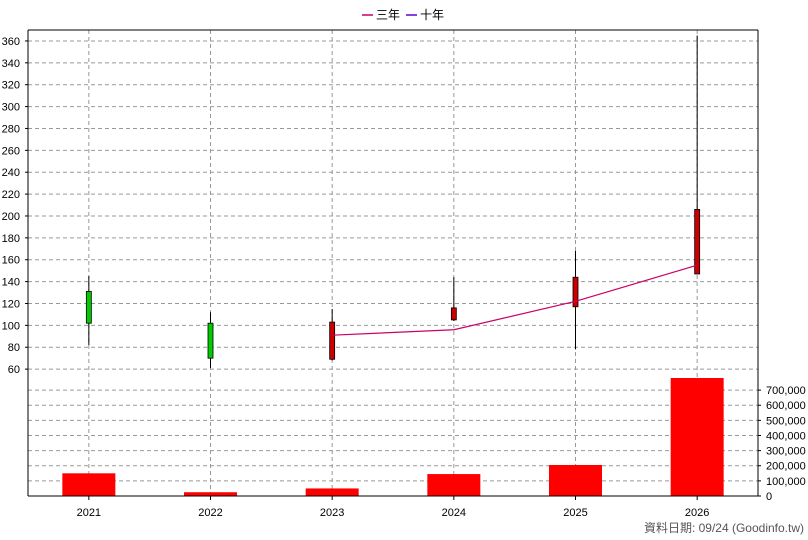 This screenshot has width=808, height=540. Describe the element at coordinates (575, 513) in the screenshot. I see `category-tick-label: 2025` at that location.